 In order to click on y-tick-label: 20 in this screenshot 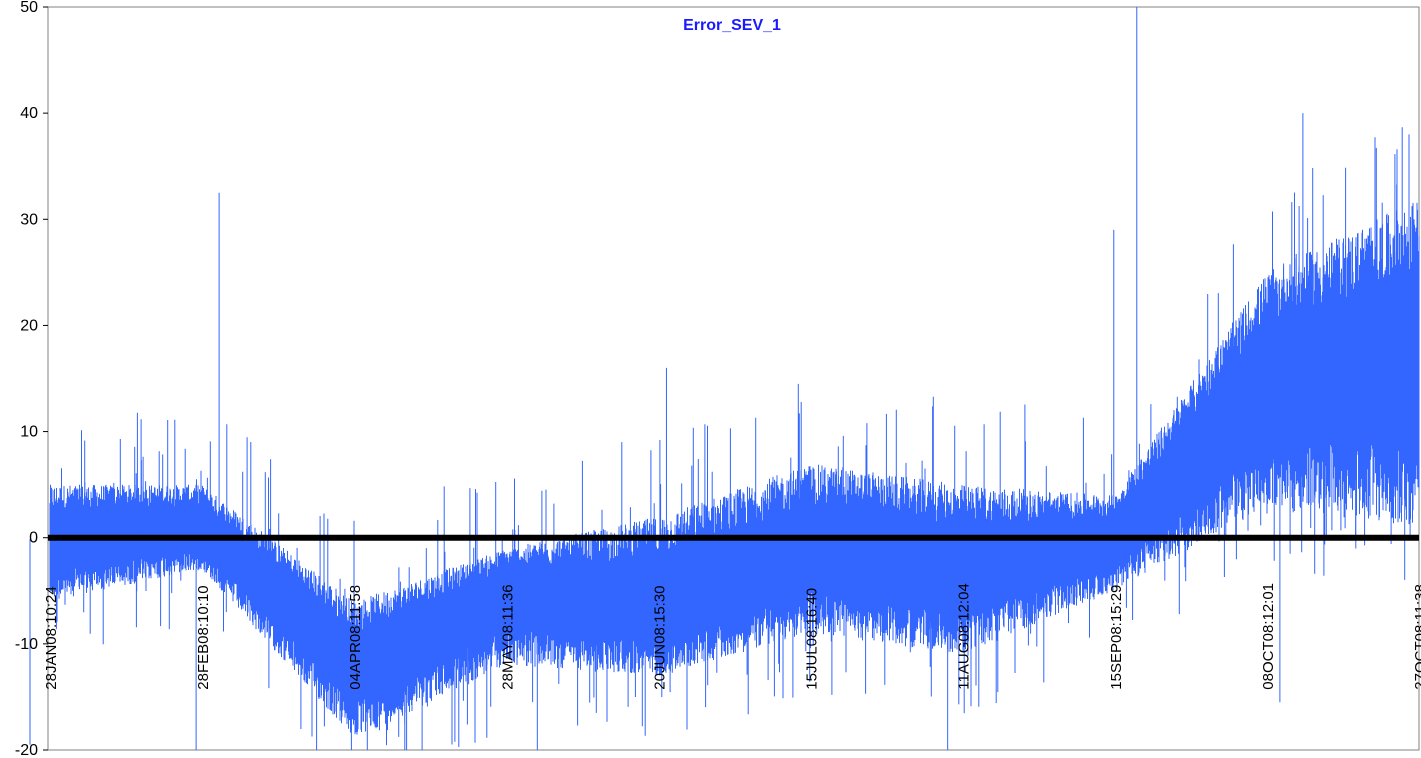, I will do `click(29, 325)`.